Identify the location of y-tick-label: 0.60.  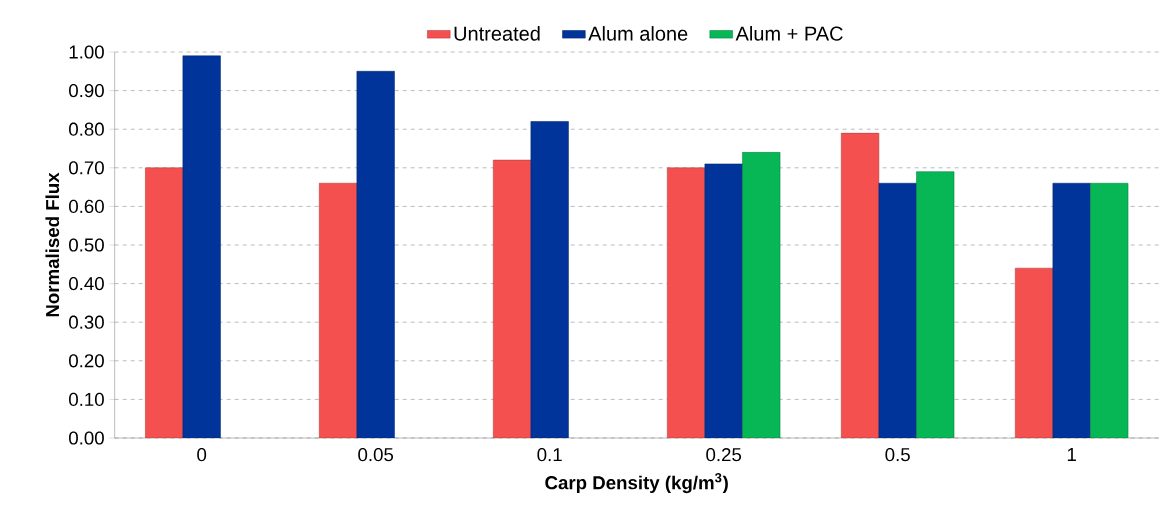
(86, 206).